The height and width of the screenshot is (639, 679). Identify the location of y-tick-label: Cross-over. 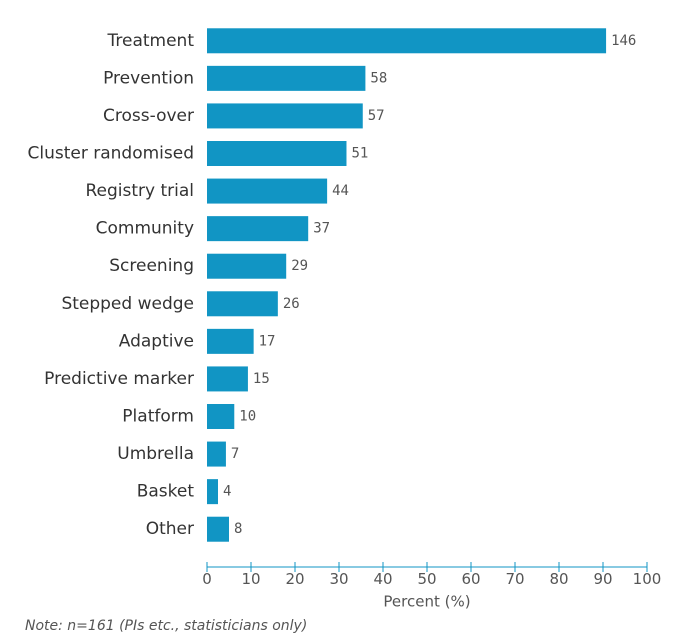
(148, 116).